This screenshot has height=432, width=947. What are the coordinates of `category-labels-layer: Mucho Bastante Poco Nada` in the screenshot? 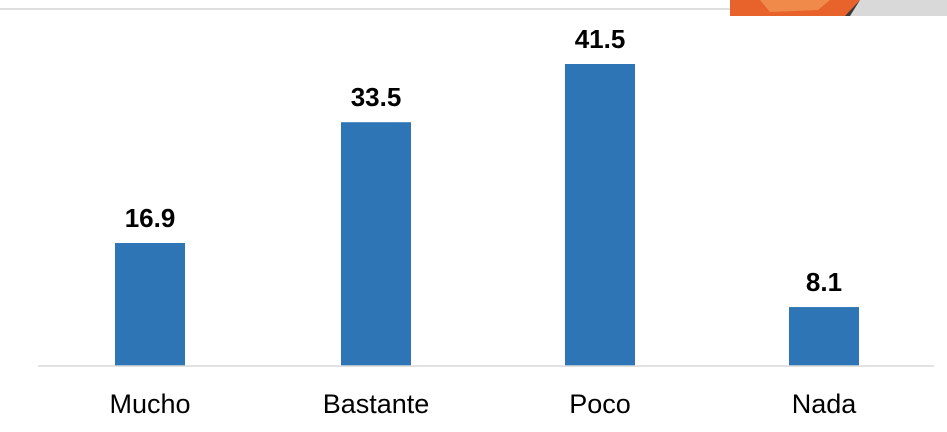 It's located at (483, 404).